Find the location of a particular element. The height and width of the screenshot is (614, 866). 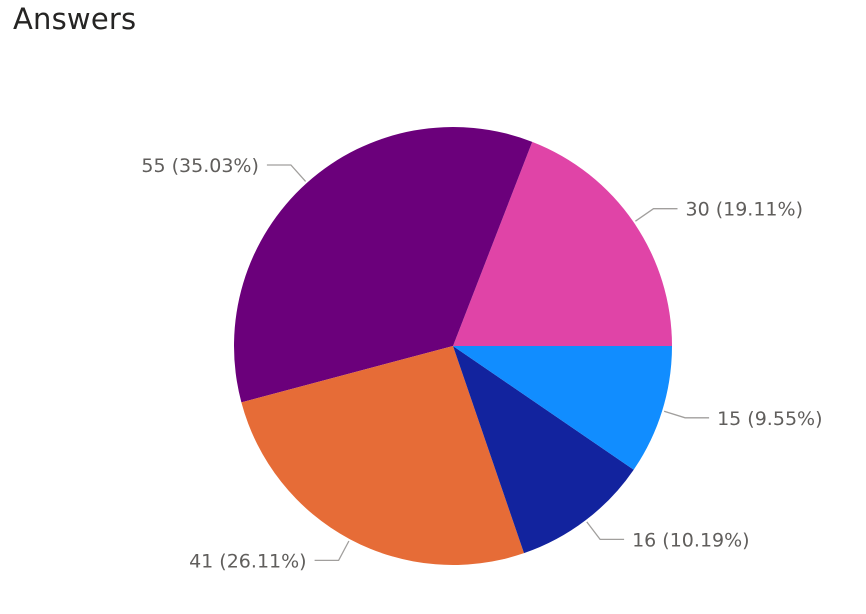

data-label: 55 (35.03%) is located at coordinates (200, 166).